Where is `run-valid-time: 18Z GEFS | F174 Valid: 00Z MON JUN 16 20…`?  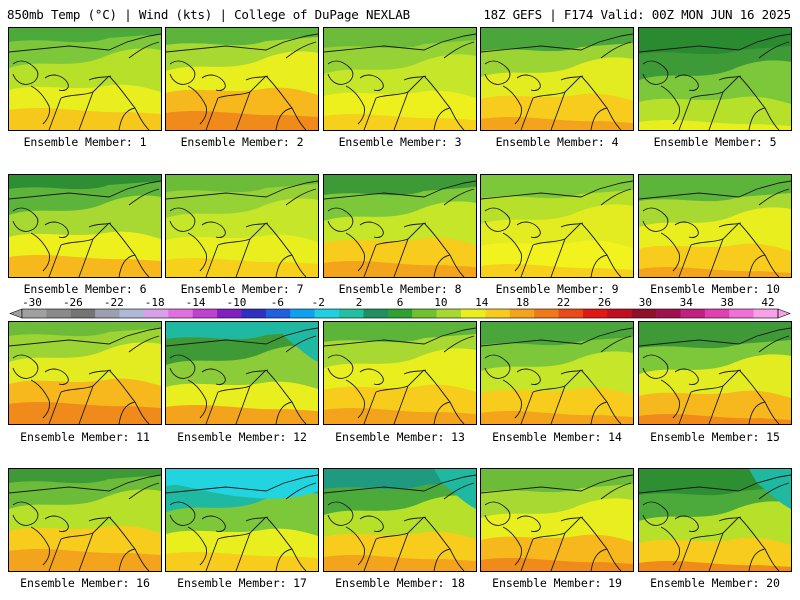
run-valid-time: 18Z GEFS | F174 Valid: 00Z MON JUN 16 20… is located at coordinates (637, 14).